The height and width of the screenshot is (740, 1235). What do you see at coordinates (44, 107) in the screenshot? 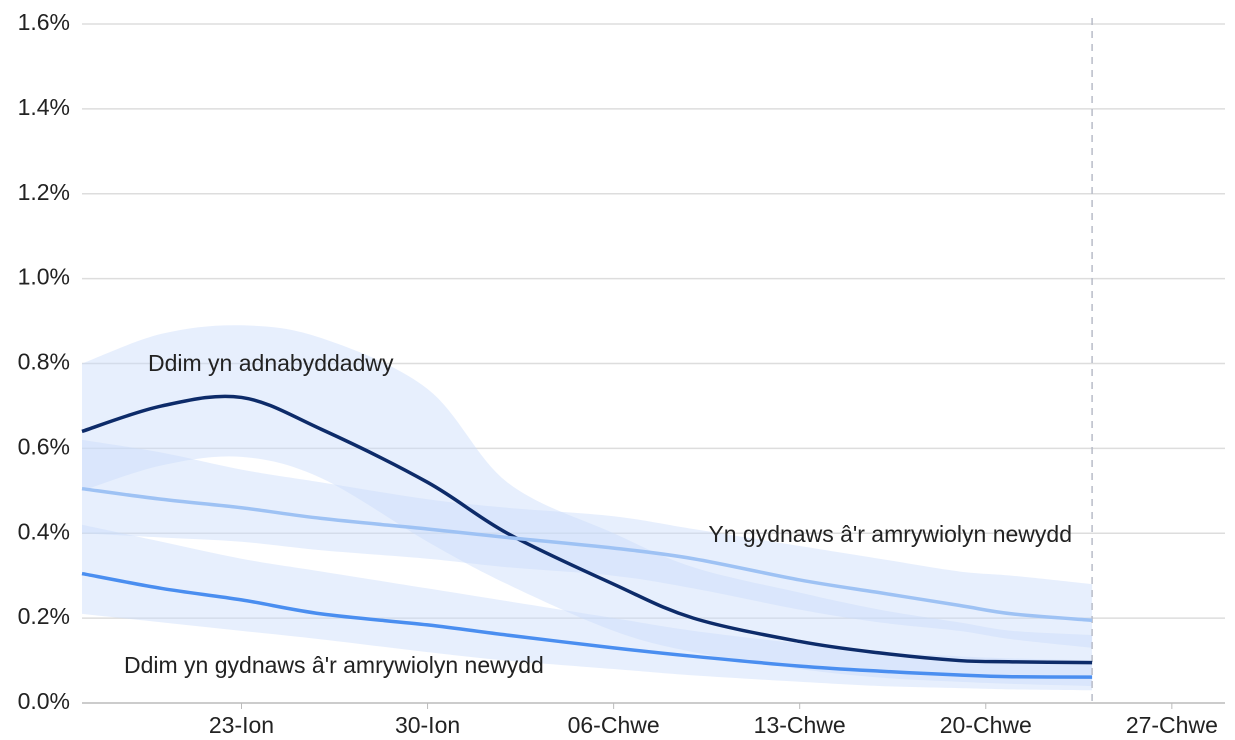
I see `y-tick-label: 1.4%` at bounding box center [44, 107].